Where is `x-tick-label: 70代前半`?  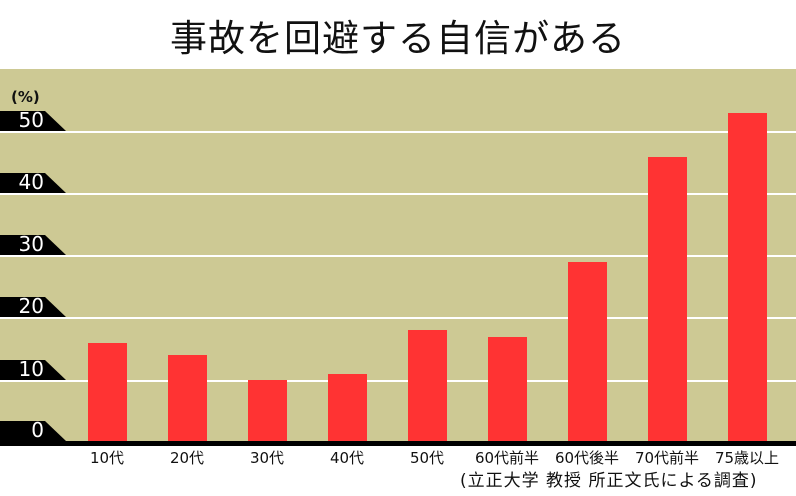 x-tick-label: 70代前半 is located at coordinates (667, 458).